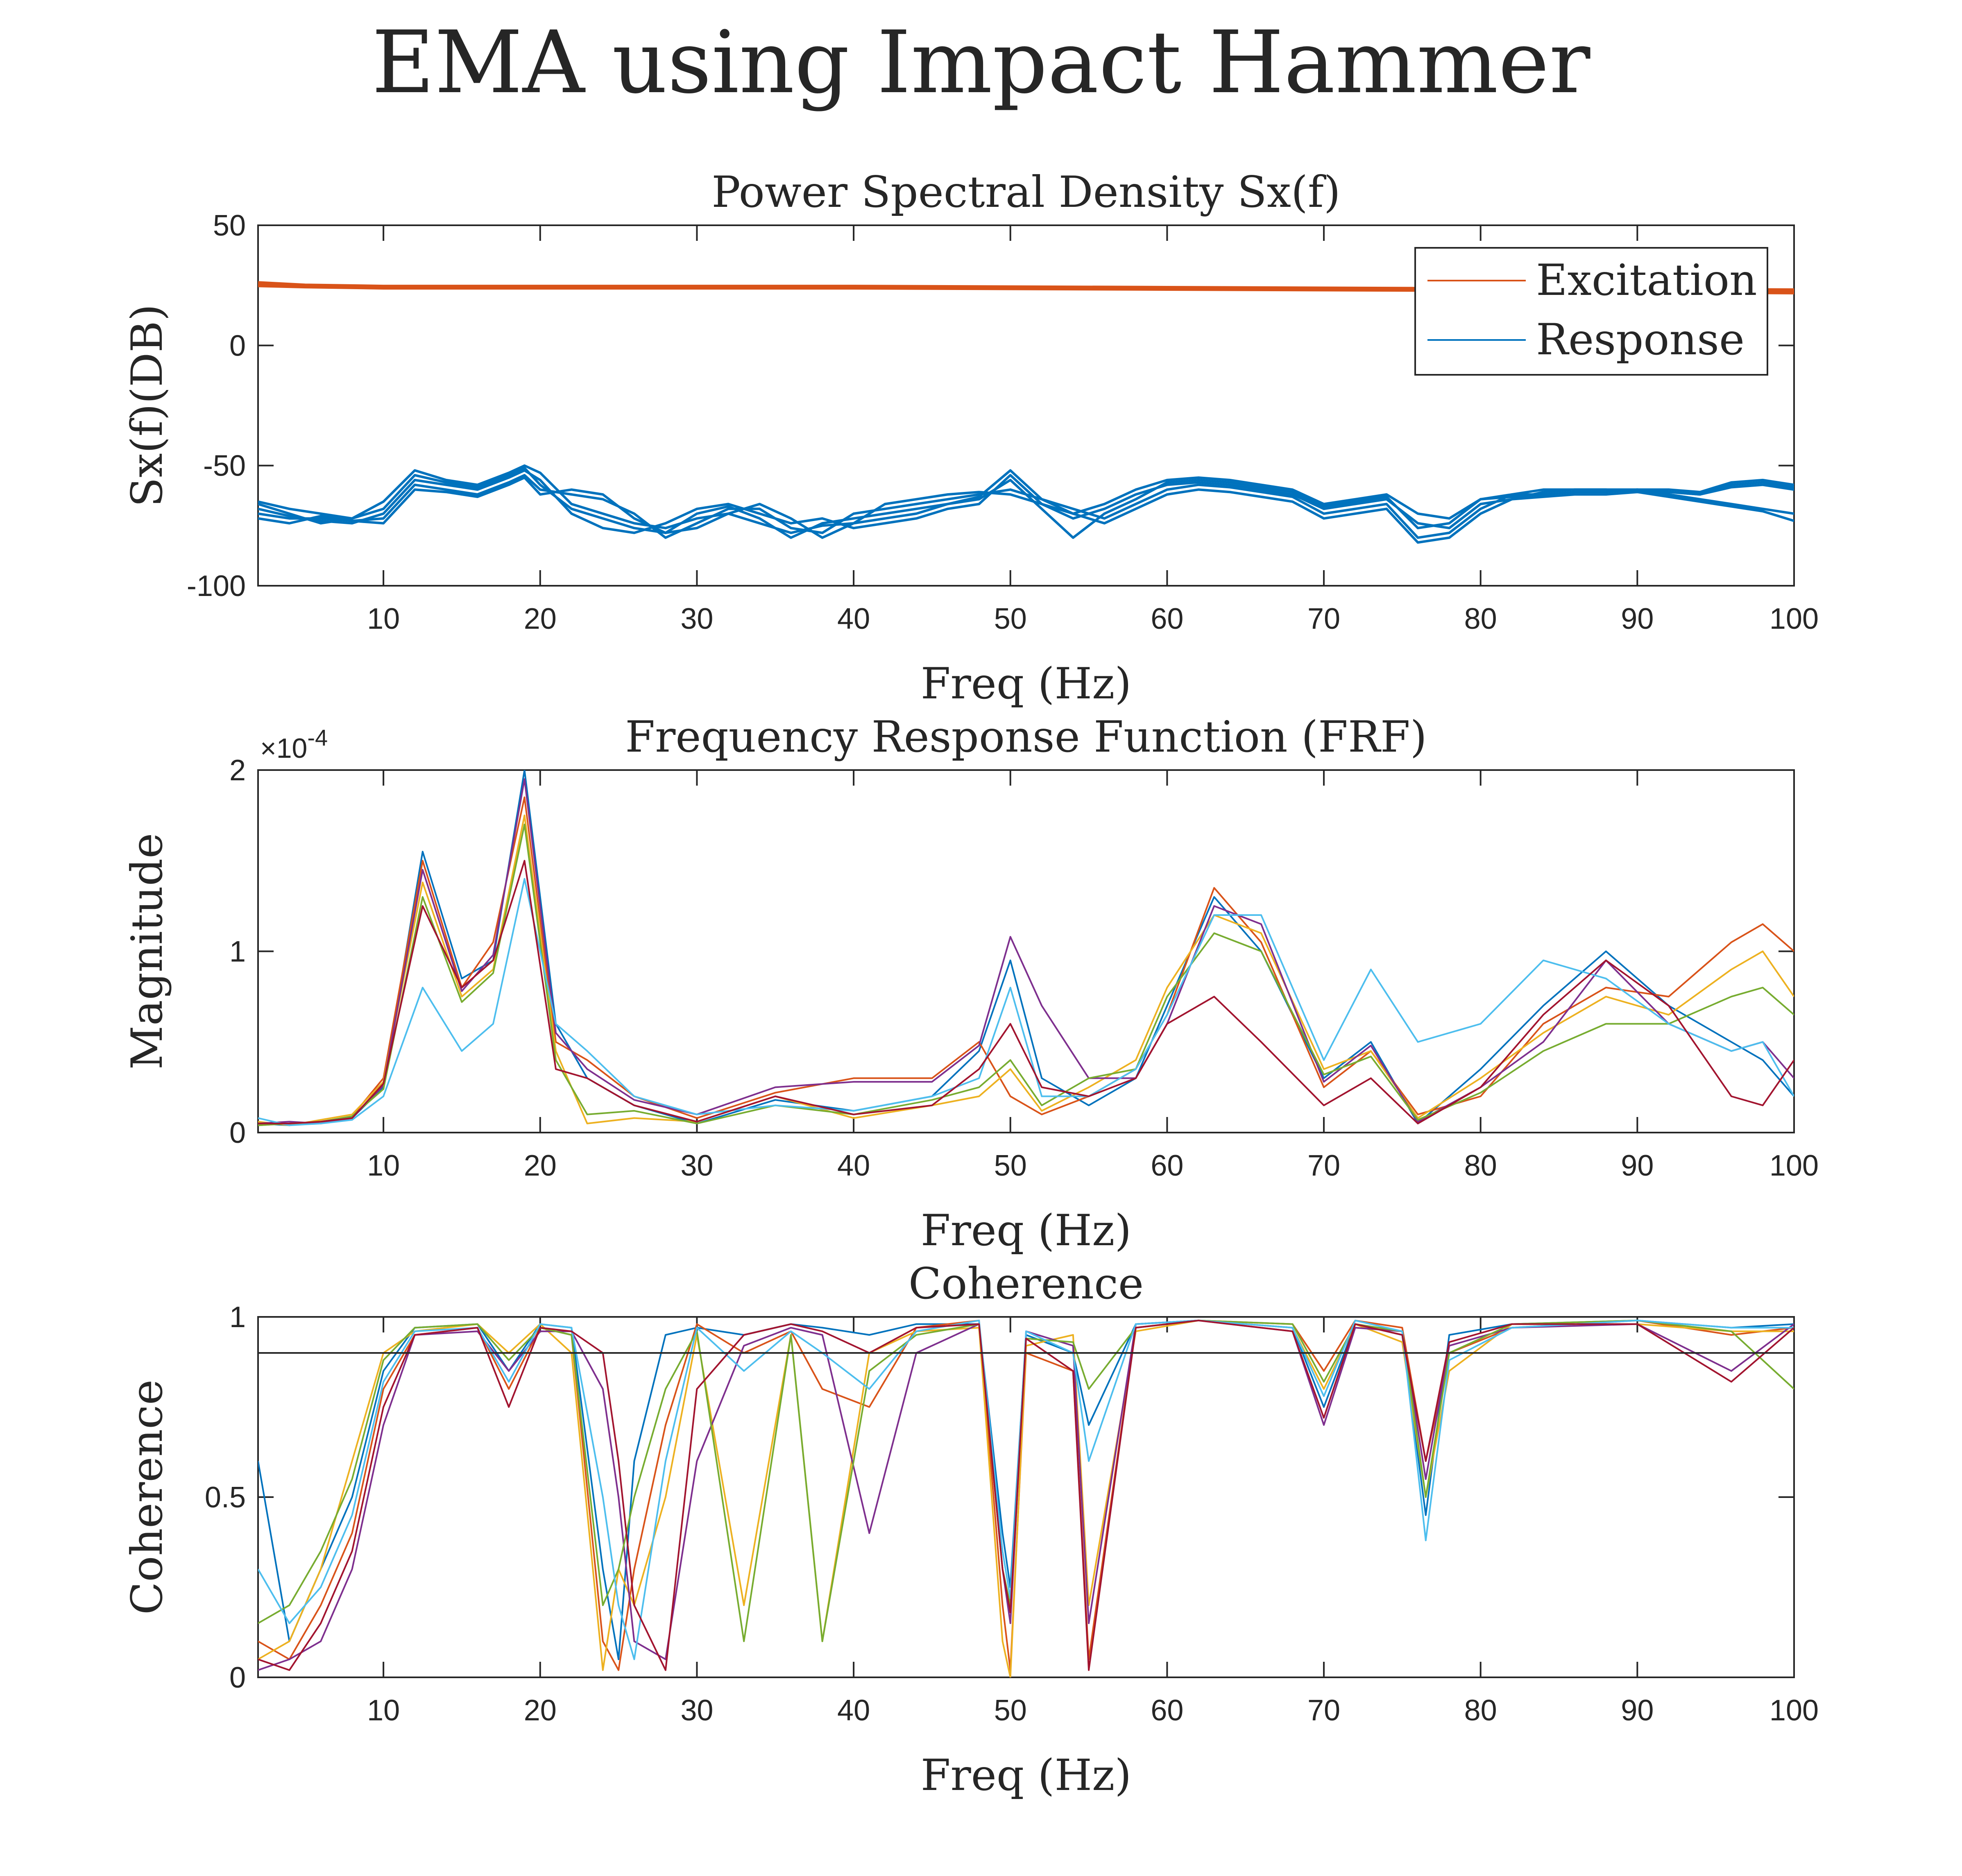  What do you see at coordinates (229, 225) in the screenshot?
I see `psd-y-tick-label: 50` at bounding box center [229, 225].